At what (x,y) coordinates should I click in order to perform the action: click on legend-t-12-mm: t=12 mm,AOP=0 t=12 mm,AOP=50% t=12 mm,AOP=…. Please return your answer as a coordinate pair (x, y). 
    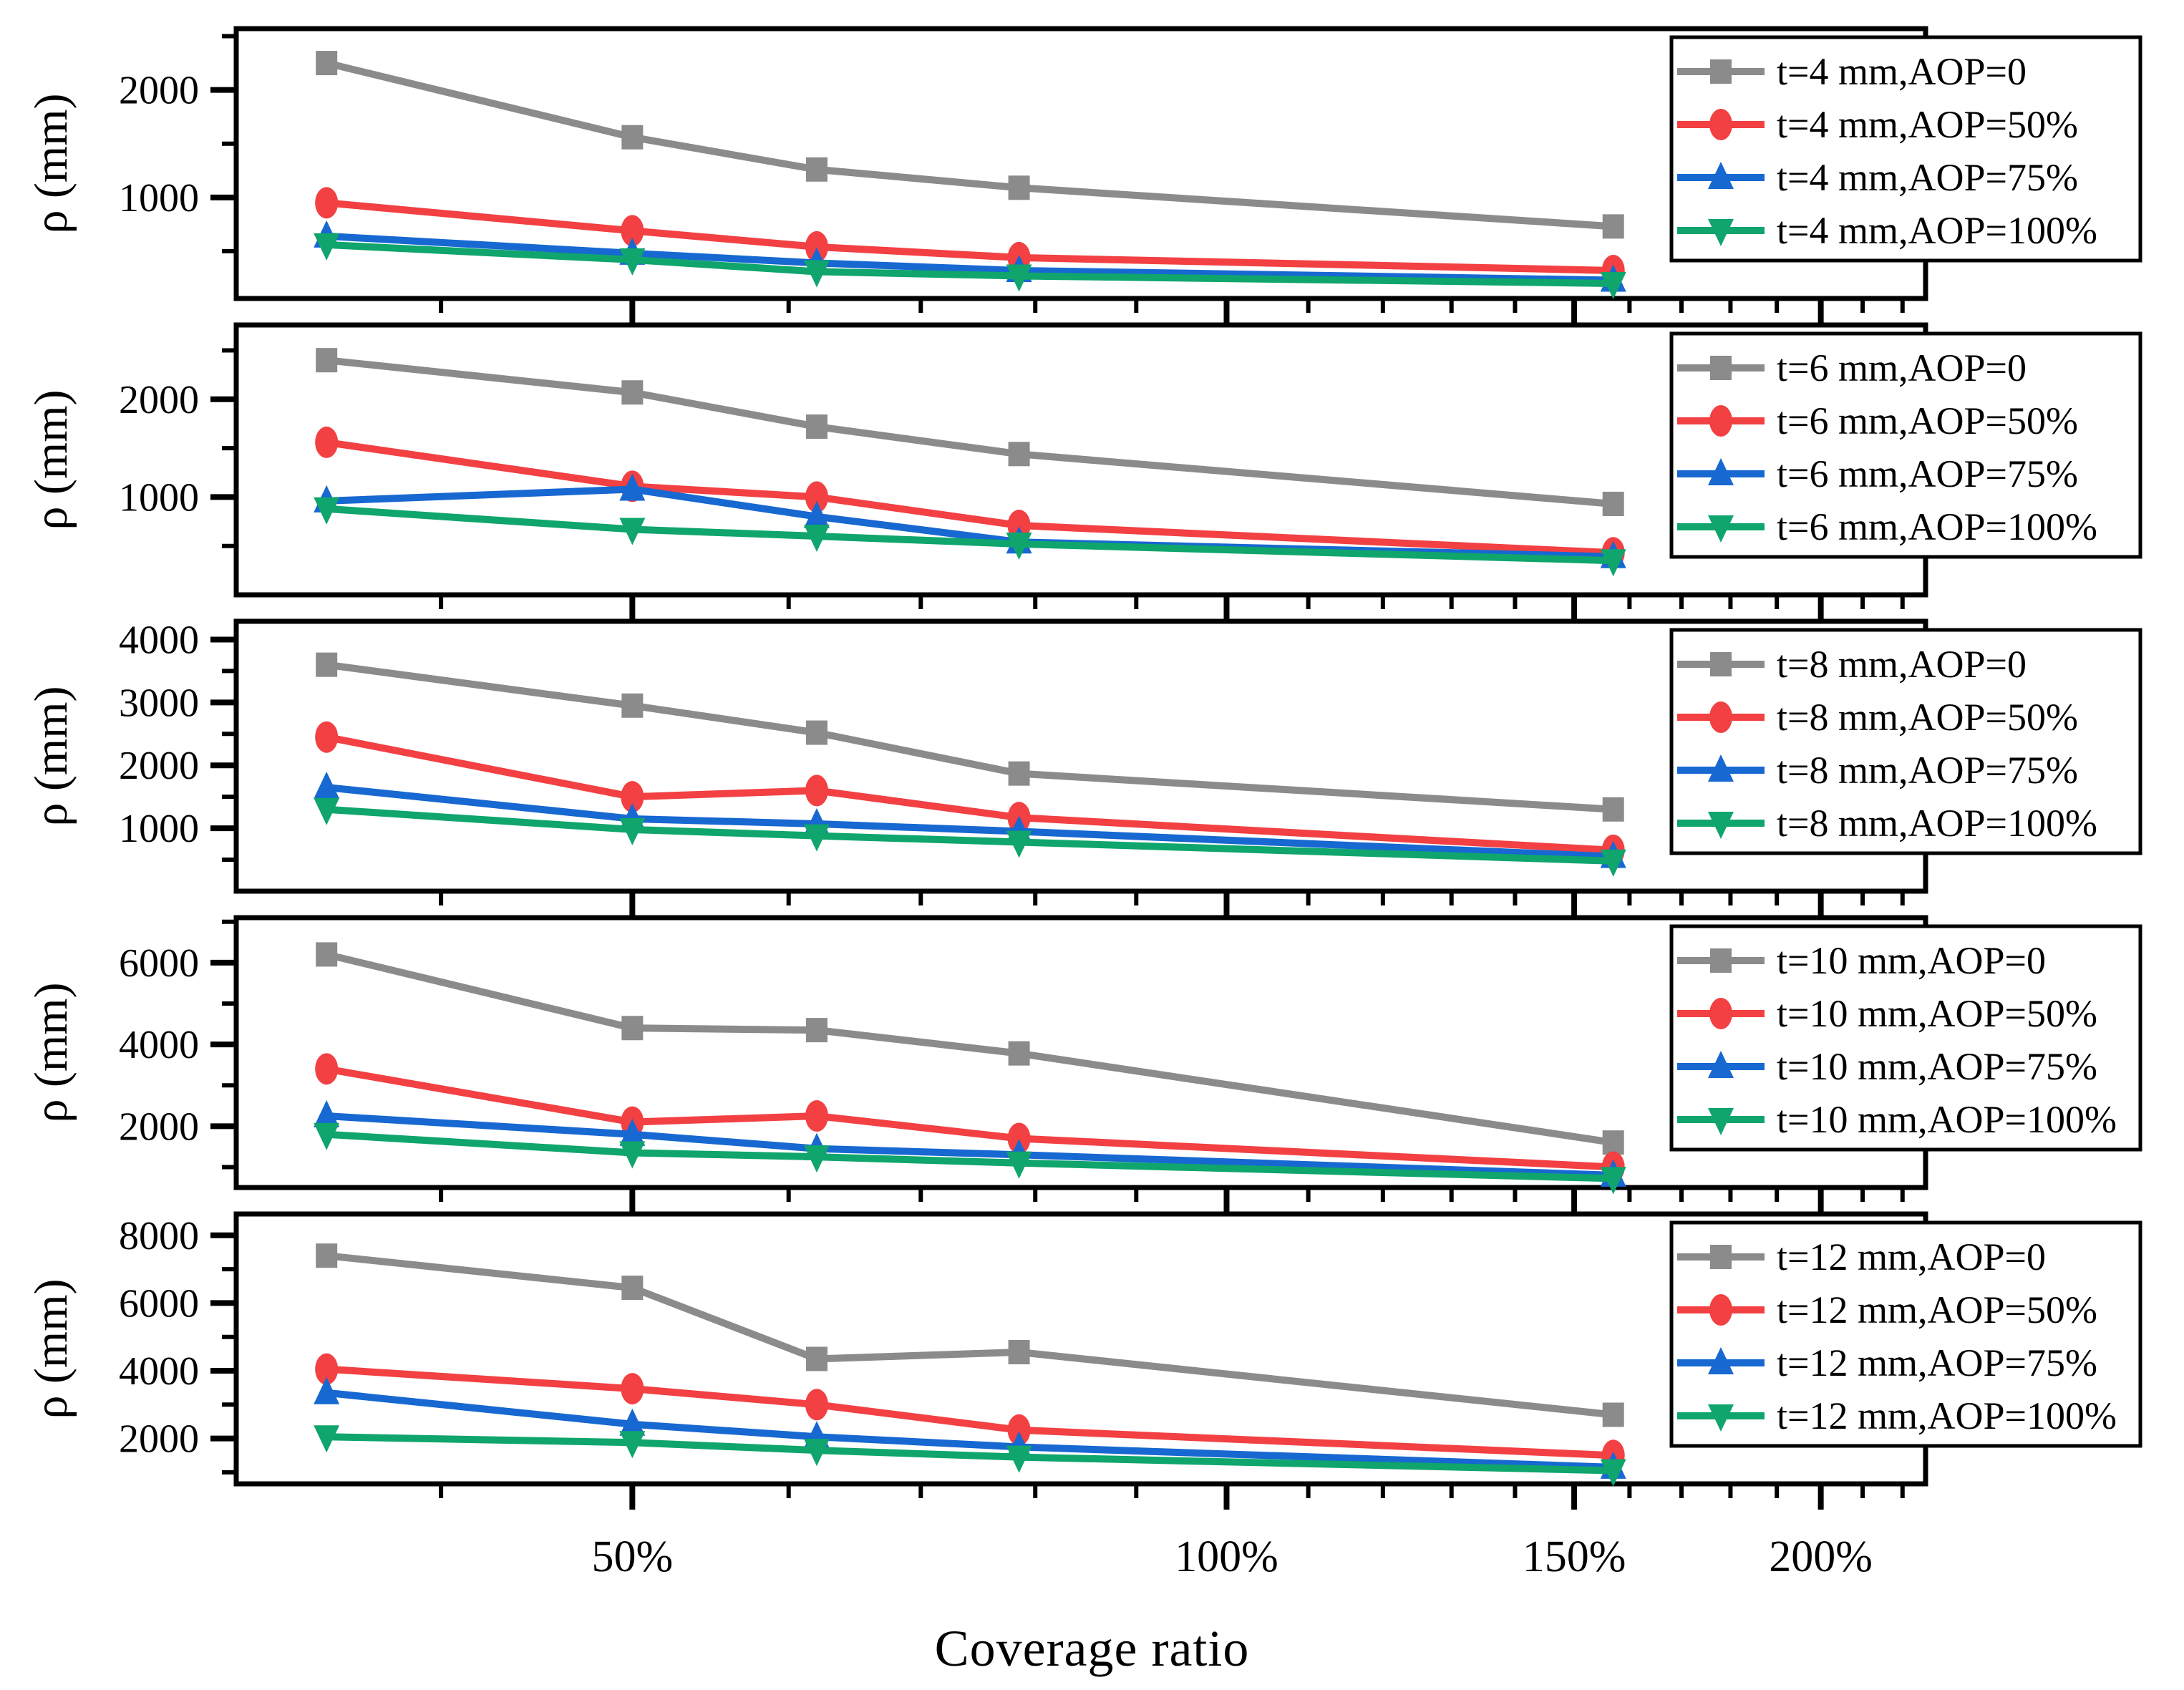
    Looking at the image, I should click on (1905, 1334).